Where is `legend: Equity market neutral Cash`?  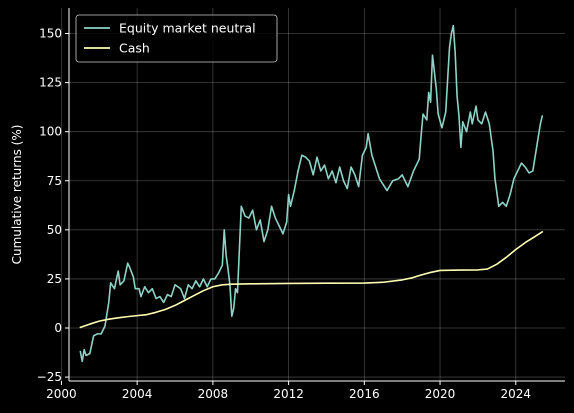 legend: Equity market neutral Cash is located at coordinates (176, 38).